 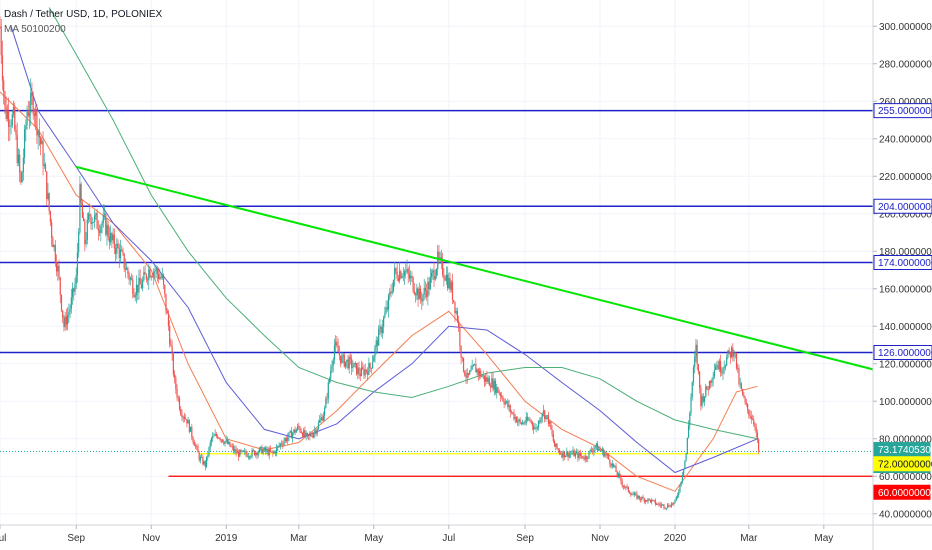 I want to click on support-level-tag-bg, so click(x=902, y=492).